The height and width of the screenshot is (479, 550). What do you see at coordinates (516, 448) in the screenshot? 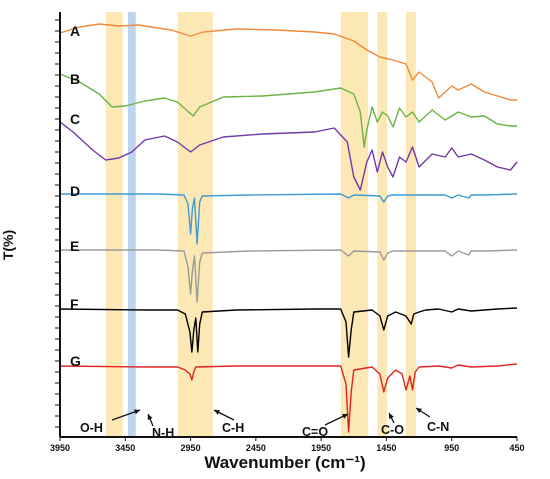
I see `x-tick-label-450: 450` at bounding box center [516, 448].